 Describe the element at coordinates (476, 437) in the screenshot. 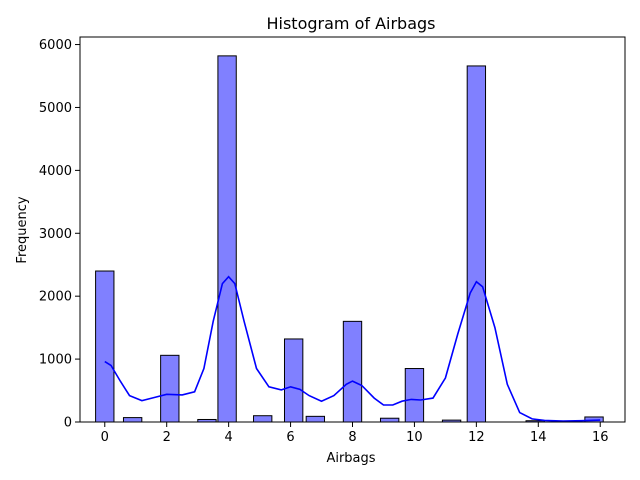

I see `x-tick-label: 12` at that location.